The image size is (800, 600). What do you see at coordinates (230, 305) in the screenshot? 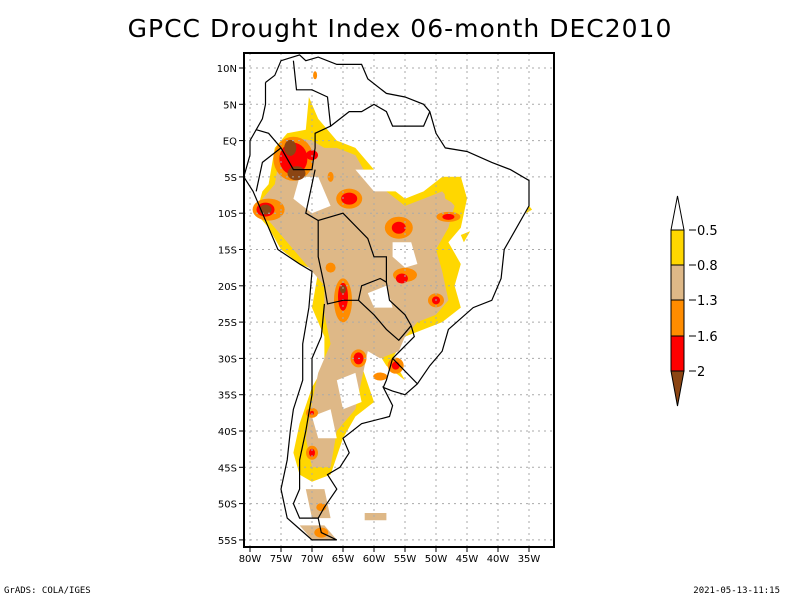
I see `lat-axis: 10N 5N EQ 5S 10S 15S 20S 25S 30S 35S 40S 45S 50S 55S` at bounding box center [230, 305].